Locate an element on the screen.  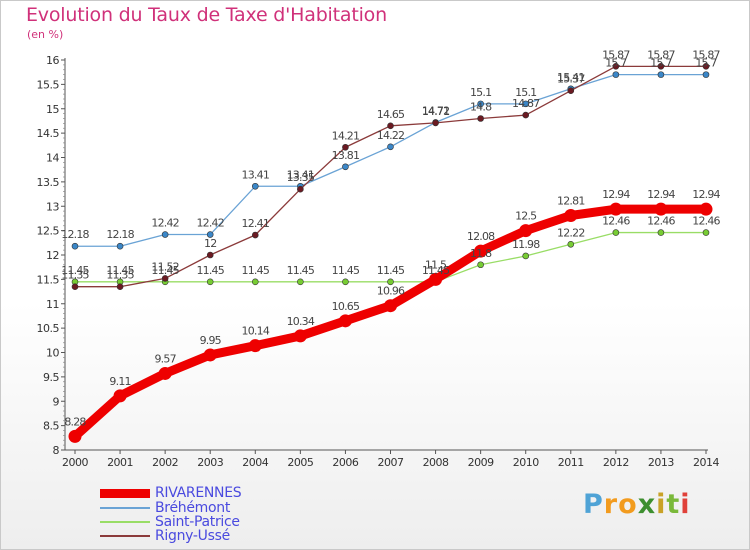
data-label-rigny-usse: 14.8 is located at coordinates (481, 107).